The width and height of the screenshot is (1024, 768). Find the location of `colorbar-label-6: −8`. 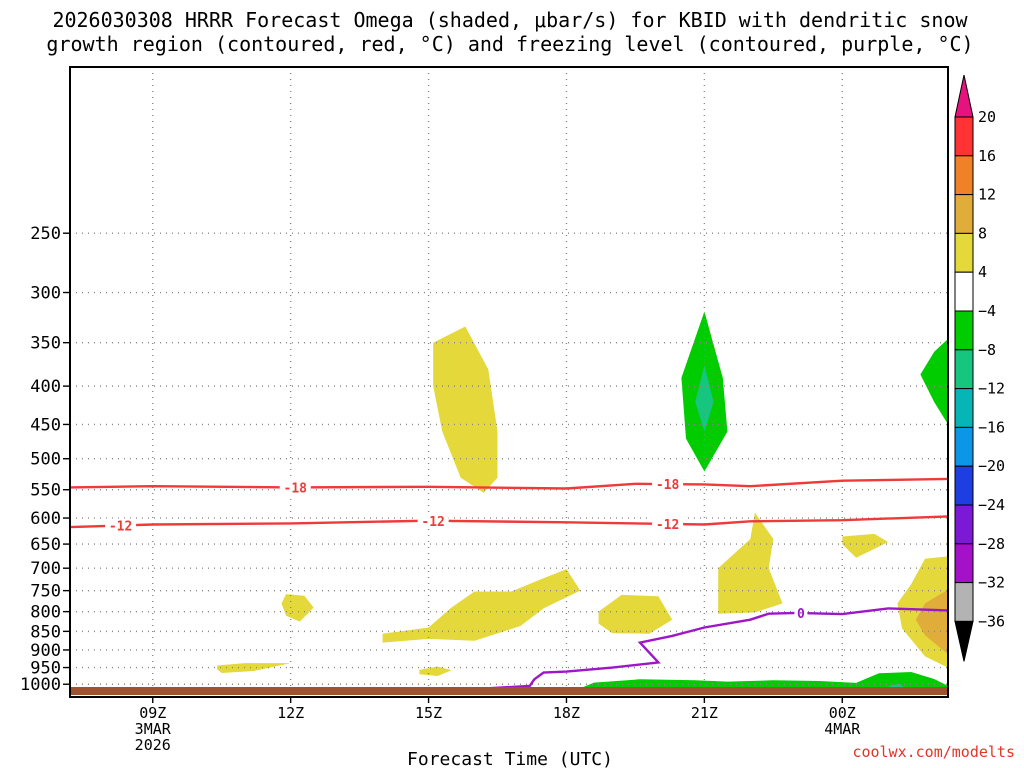

colorbar-label-6: −8 is located at coordinates (987, 350).